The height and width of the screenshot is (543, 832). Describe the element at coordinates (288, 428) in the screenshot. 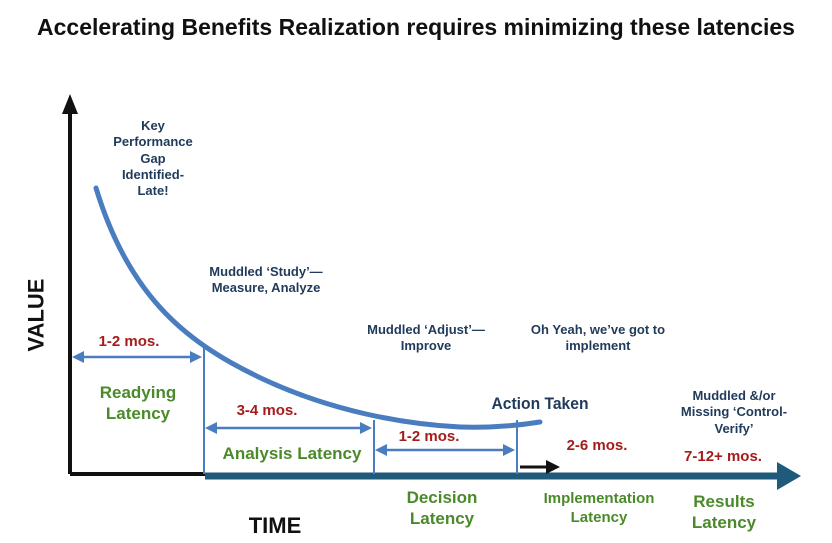

I see `span-analysis` at that location.